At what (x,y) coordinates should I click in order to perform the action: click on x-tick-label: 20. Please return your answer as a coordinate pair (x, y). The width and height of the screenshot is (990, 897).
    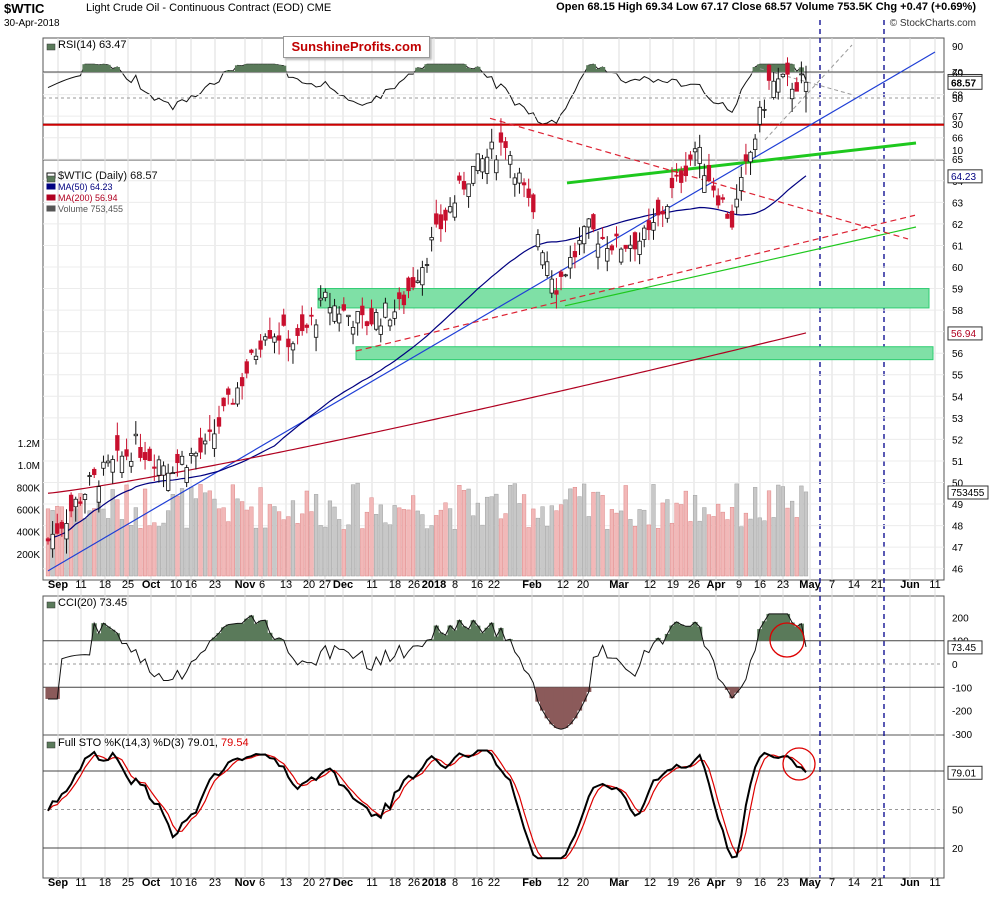
    Looking at the image, I should click on (309, 585).